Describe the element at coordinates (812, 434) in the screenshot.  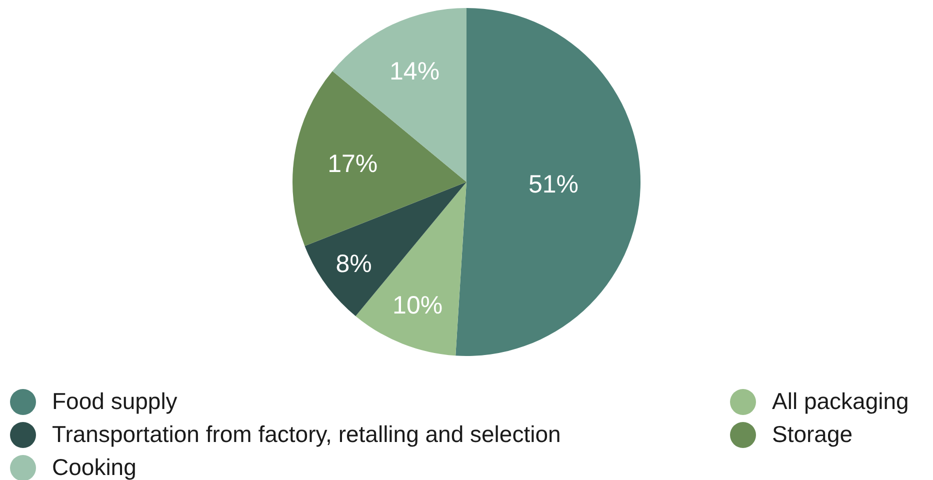
I see `legend-label: Storage` at that location.